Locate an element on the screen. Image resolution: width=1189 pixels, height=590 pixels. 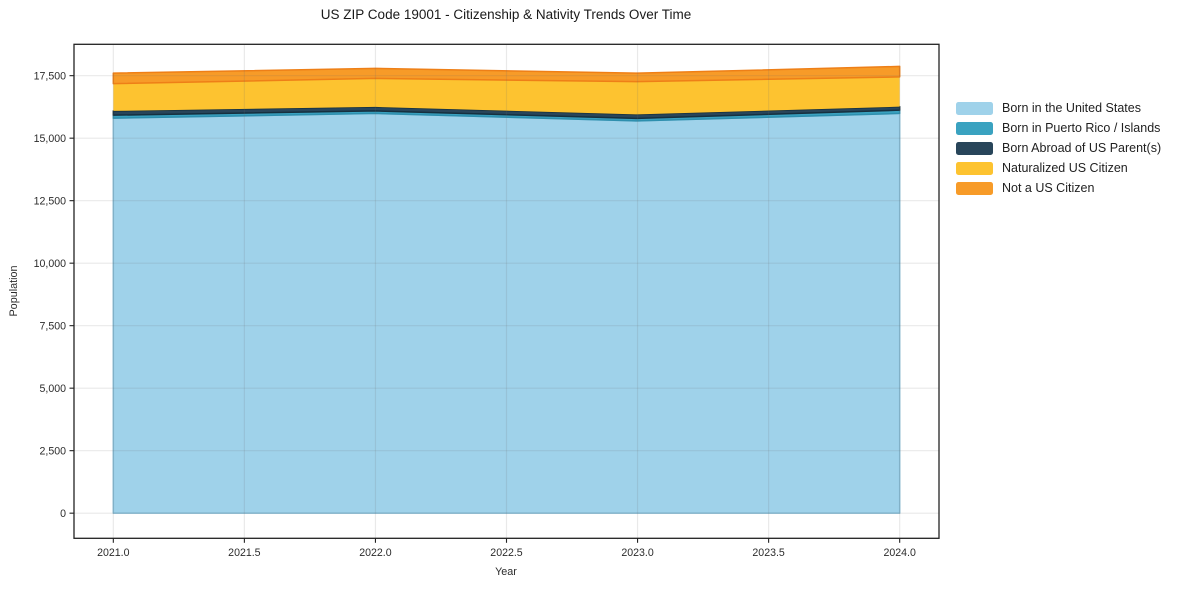
y-tick-label: 12,500 is located at coordinates (50, 201).